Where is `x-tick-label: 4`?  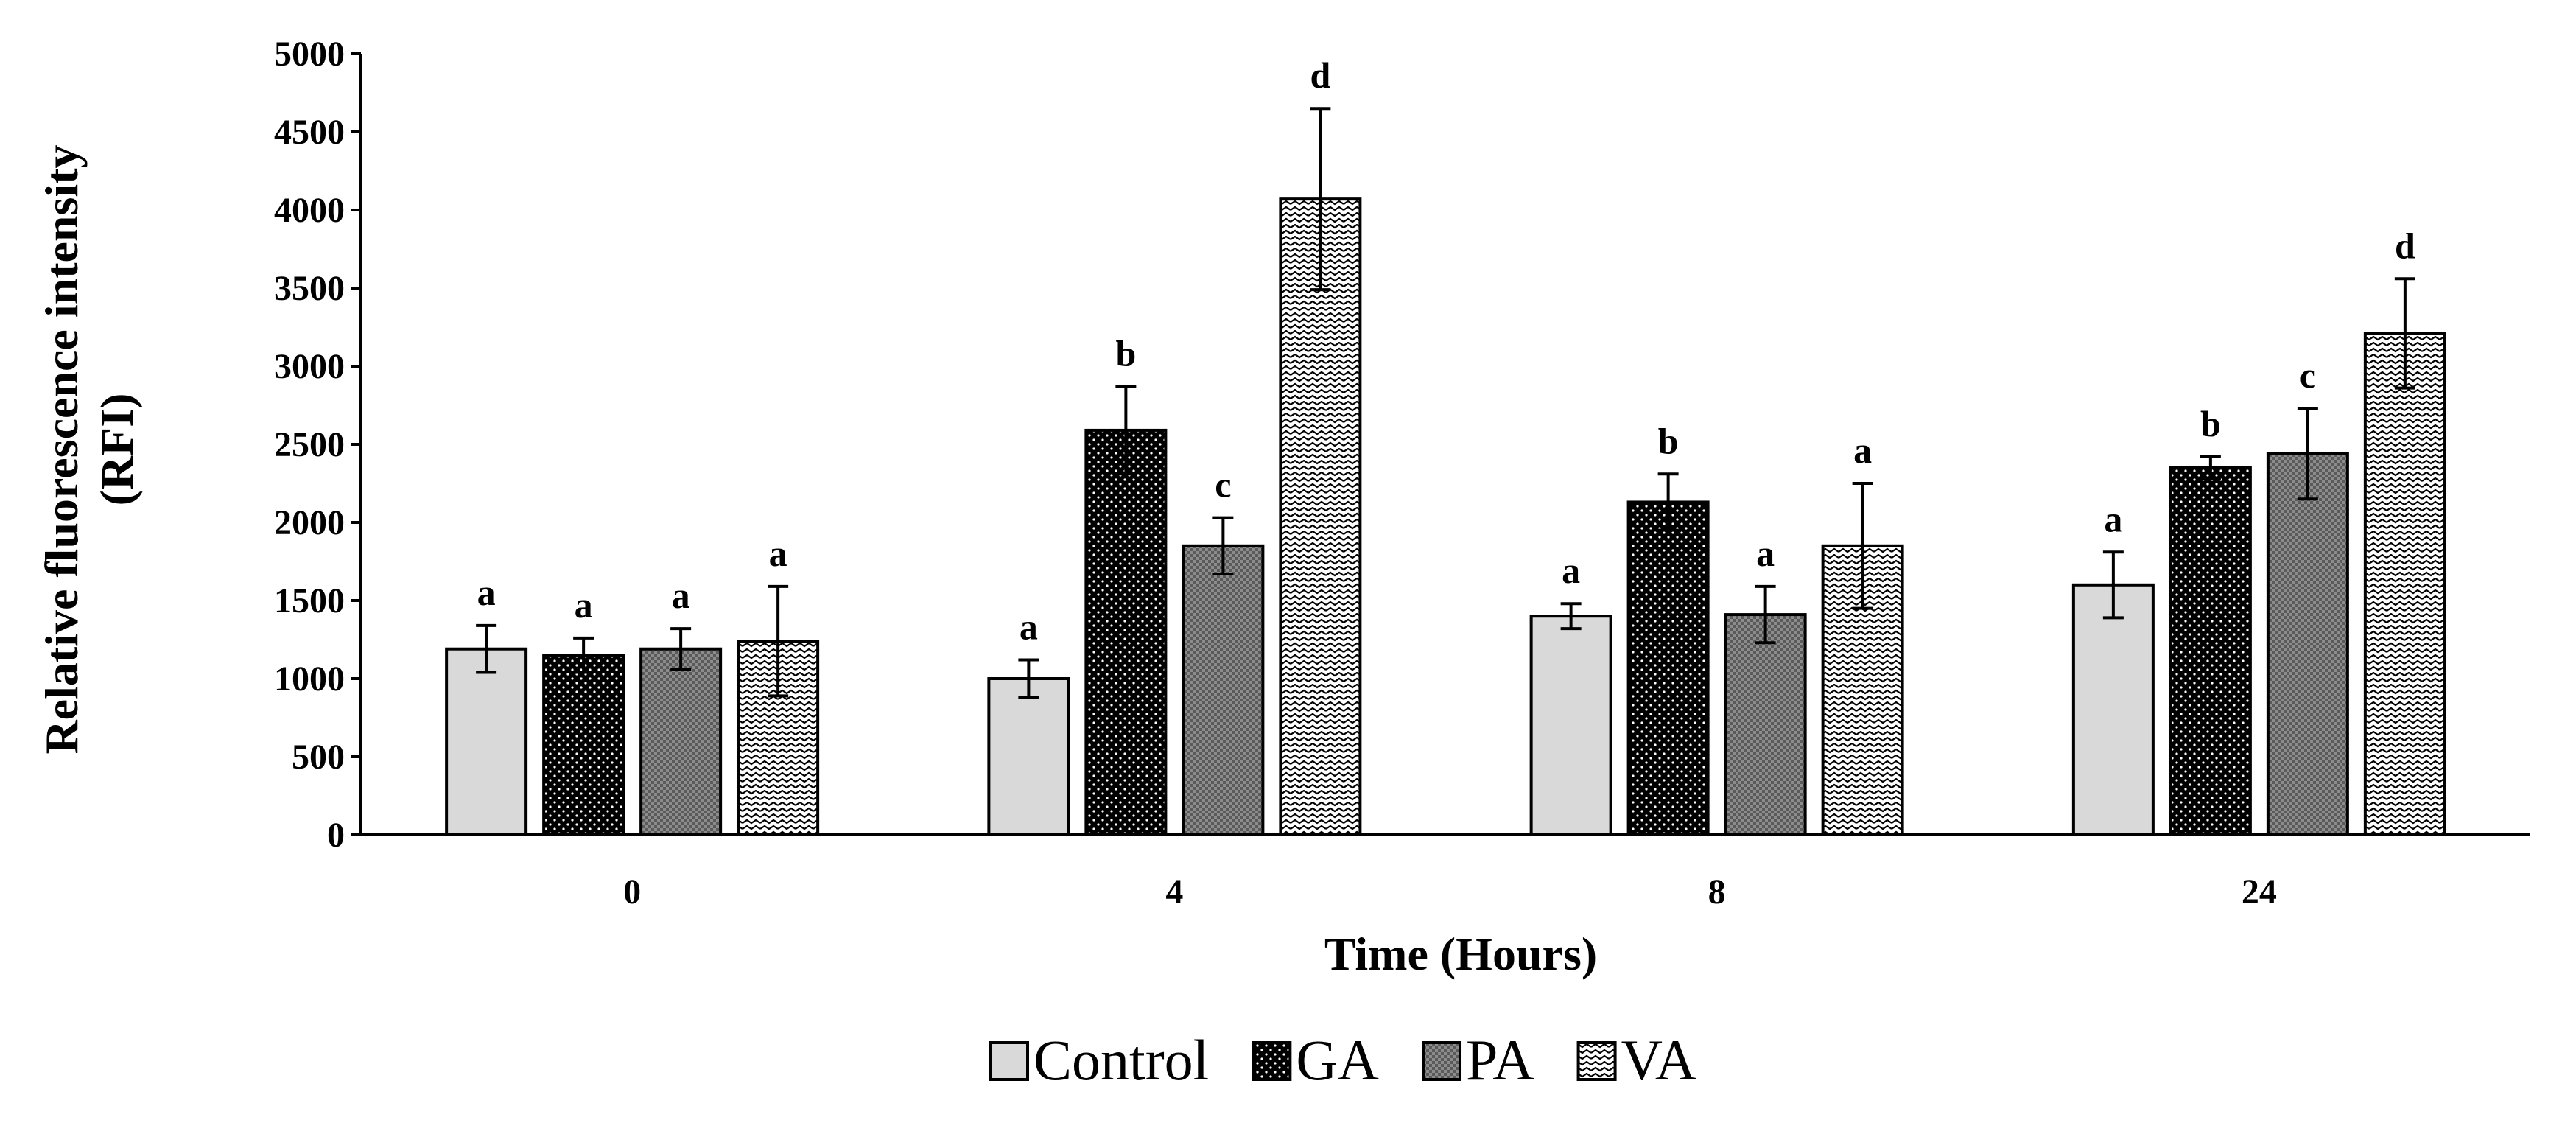
x-tick-label: 4 is located at coordinates (1174, 891).